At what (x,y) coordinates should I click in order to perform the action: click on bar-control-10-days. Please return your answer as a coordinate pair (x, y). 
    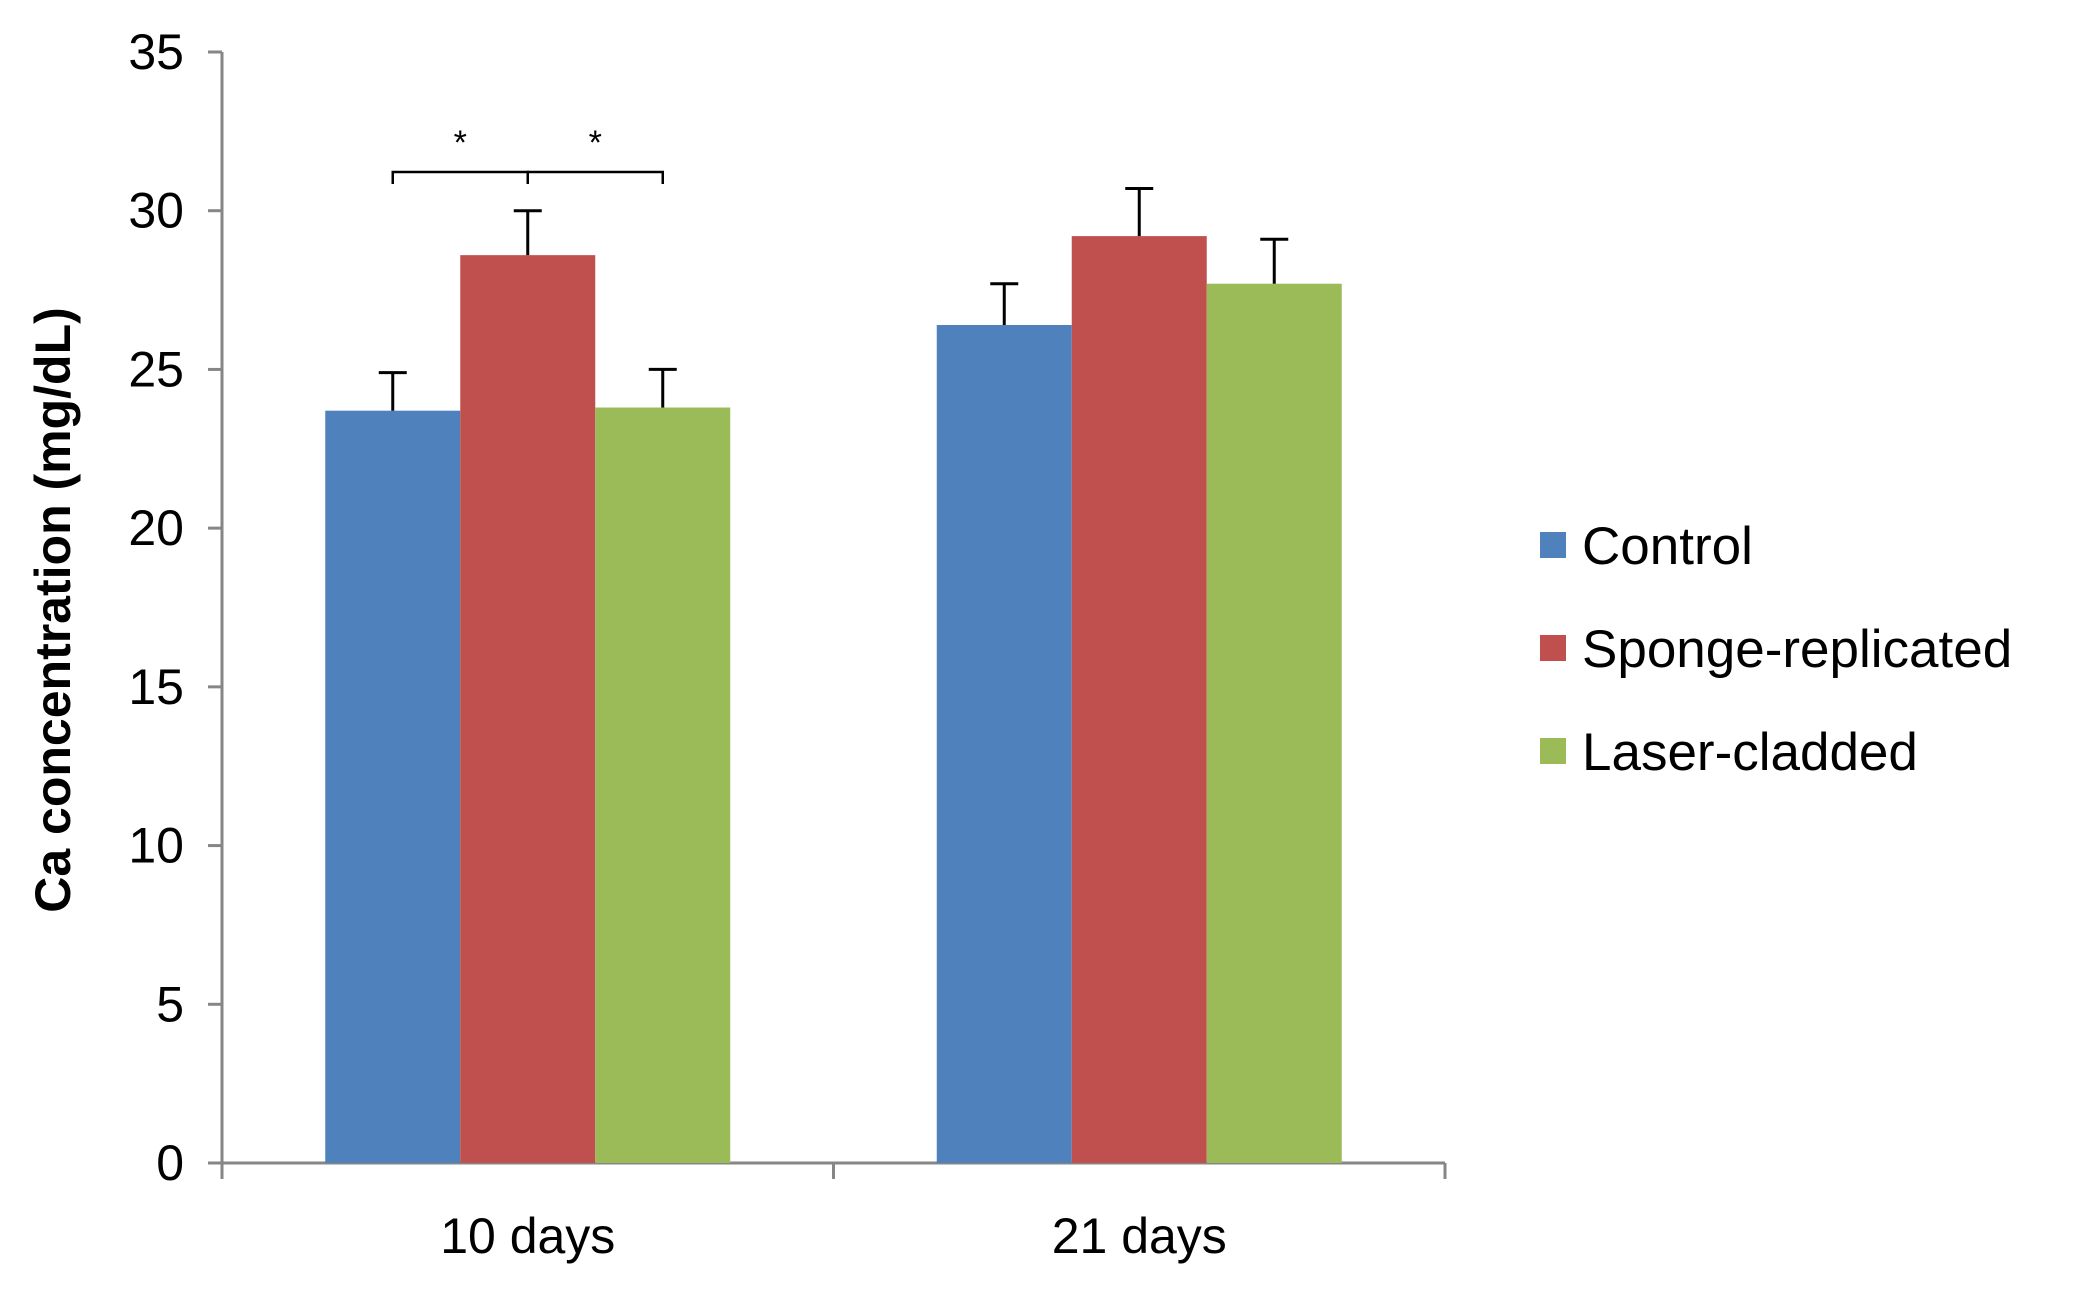
    Looking at the image, I should click on (393, 786).